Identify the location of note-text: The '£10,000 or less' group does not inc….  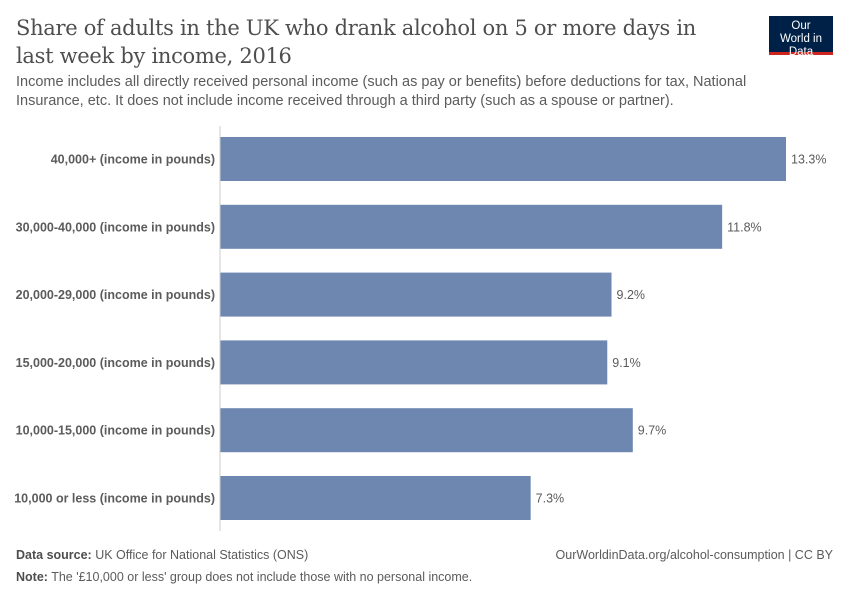
(262, 577).